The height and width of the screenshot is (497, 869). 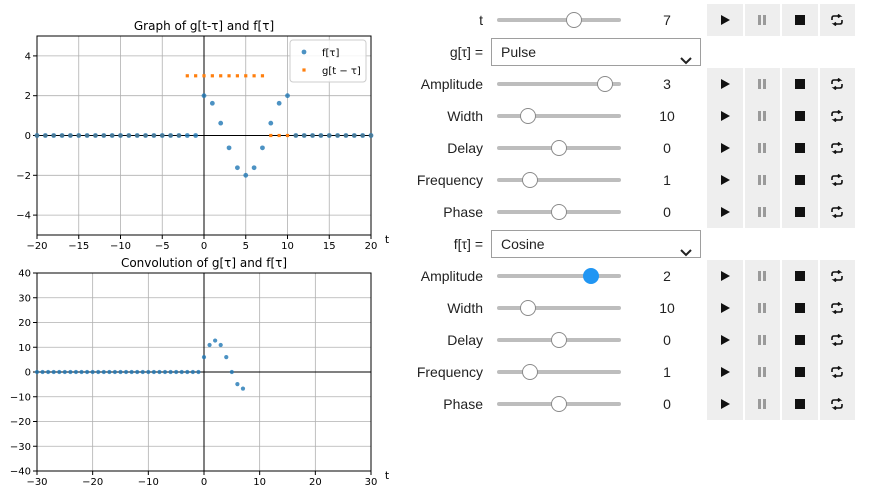 I want to click on function-select: Pulse, so click(x=596, y=52).